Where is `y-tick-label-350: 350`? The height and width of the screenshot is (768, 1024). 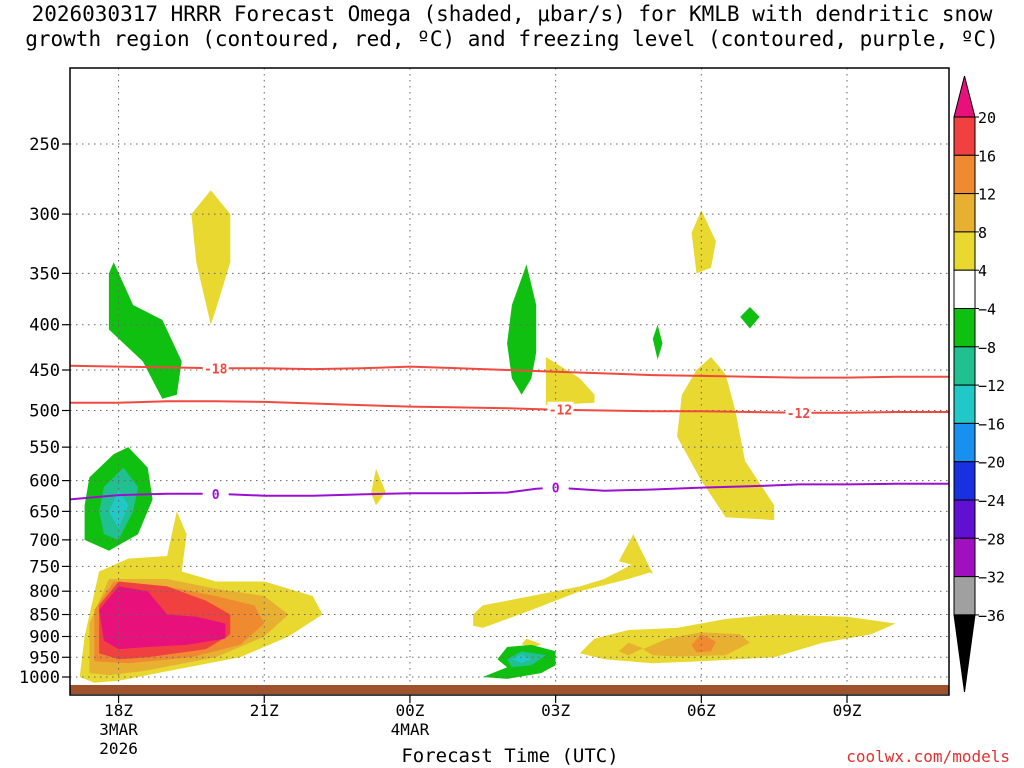
y-tick-label-350: 350 is located at coordinates (44, 274).